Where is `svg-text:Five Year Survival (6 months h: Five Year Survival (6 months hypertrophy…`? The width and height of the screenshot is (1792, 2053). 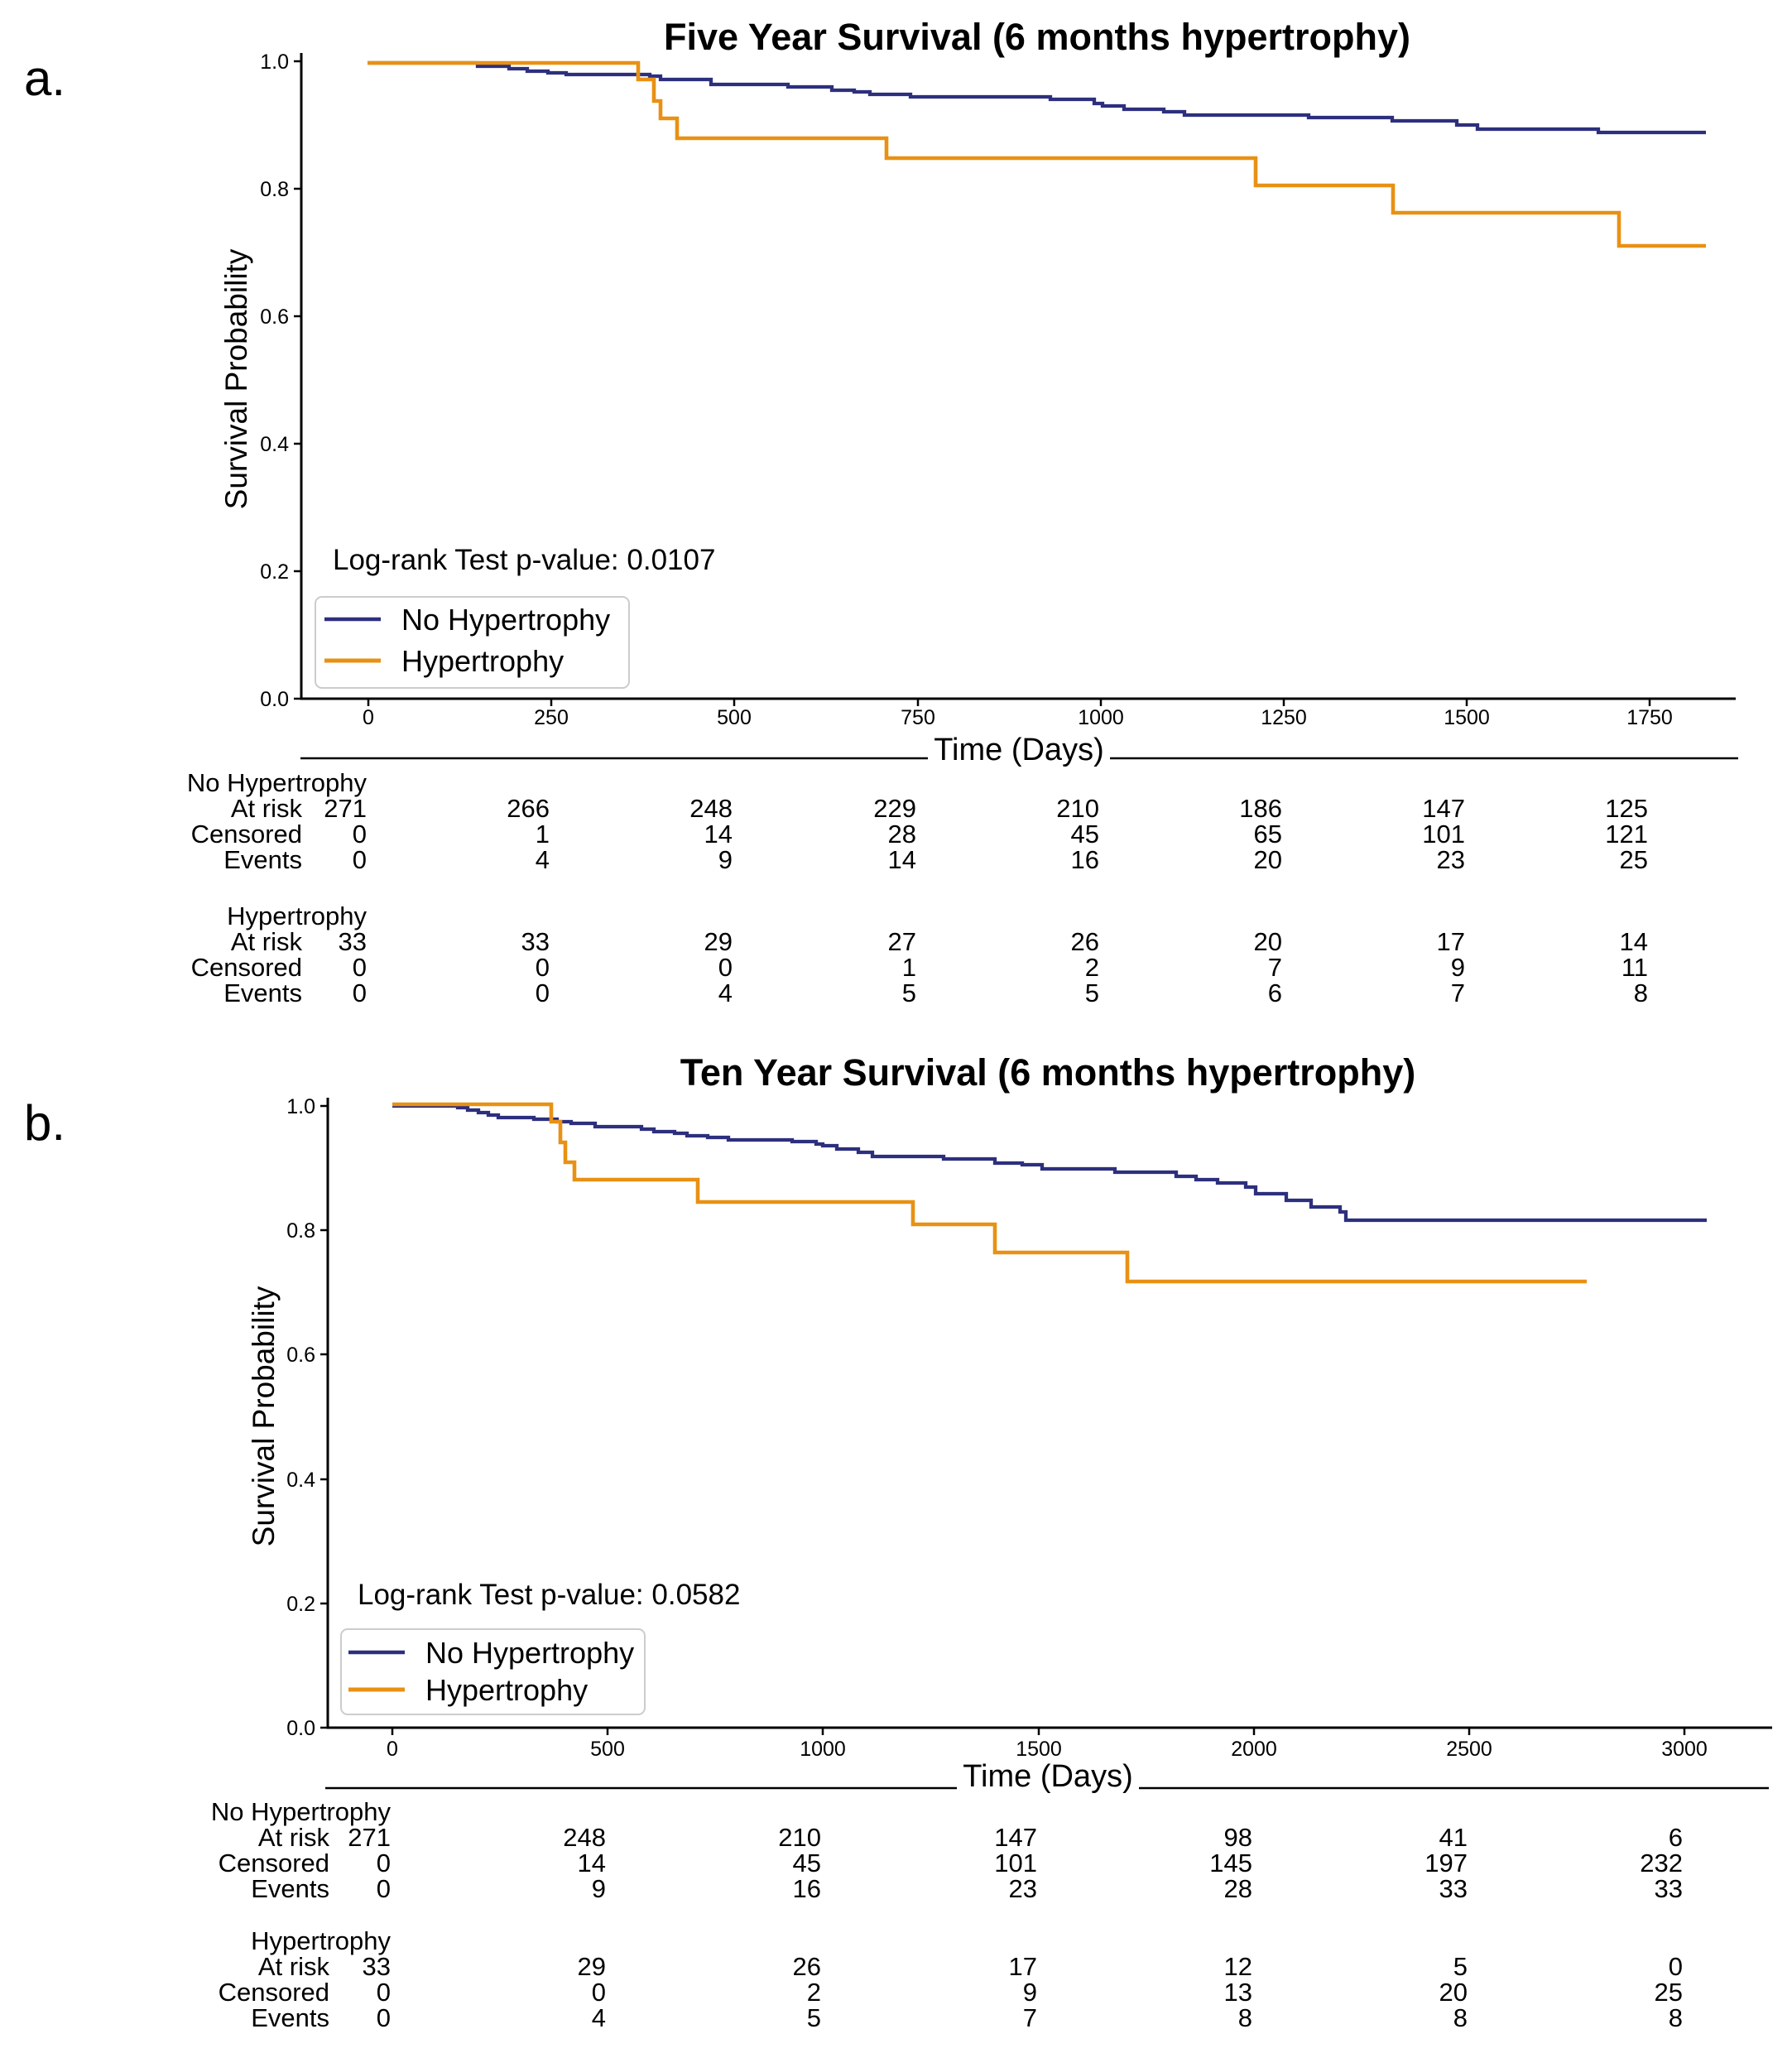 svg-text:Five Year Survival (6 months h: Five Year Survival (6 months hypertrophy… is located at coordinates (1037, 37).